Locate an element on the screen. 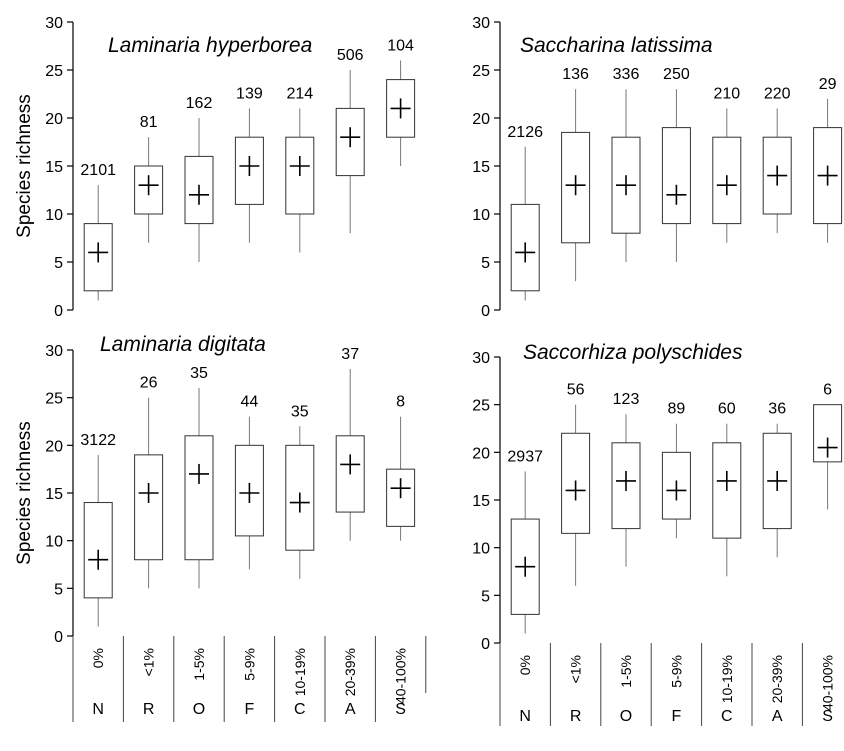 Image resolution: width=844 pixels, height=751 pixels. box-6: 220 is located at coordinates (777, 159).